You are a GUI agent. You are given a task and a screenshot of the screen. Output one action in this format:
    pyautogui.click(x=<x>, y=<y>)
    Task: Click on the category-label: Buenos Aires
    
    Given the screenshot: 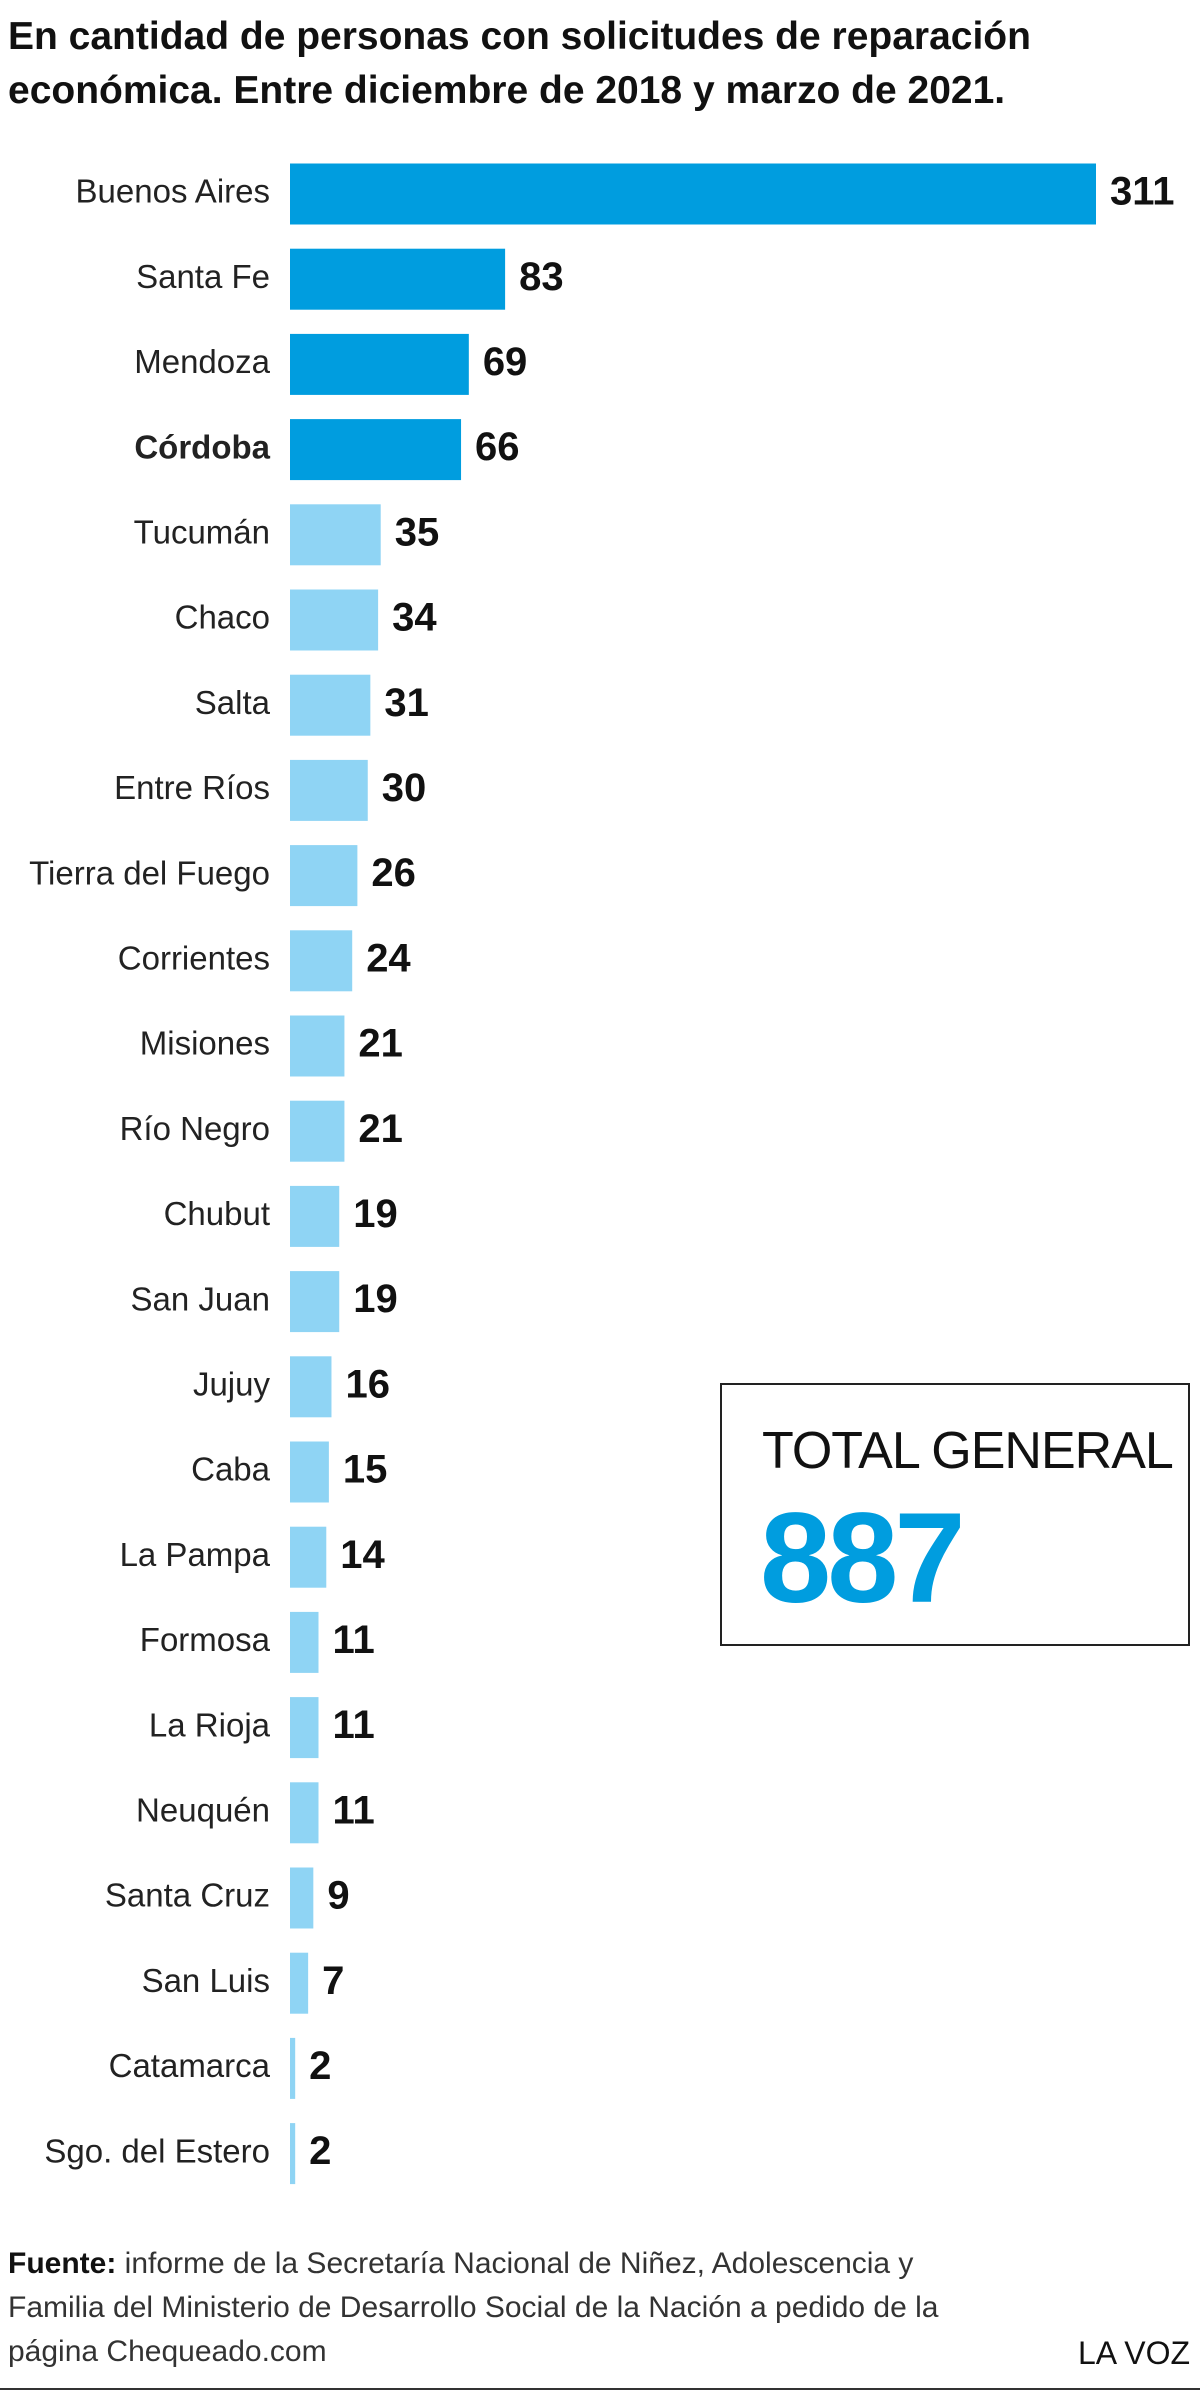 What is the action you would take?
    pyautogui.click(x=173, y=191)
    